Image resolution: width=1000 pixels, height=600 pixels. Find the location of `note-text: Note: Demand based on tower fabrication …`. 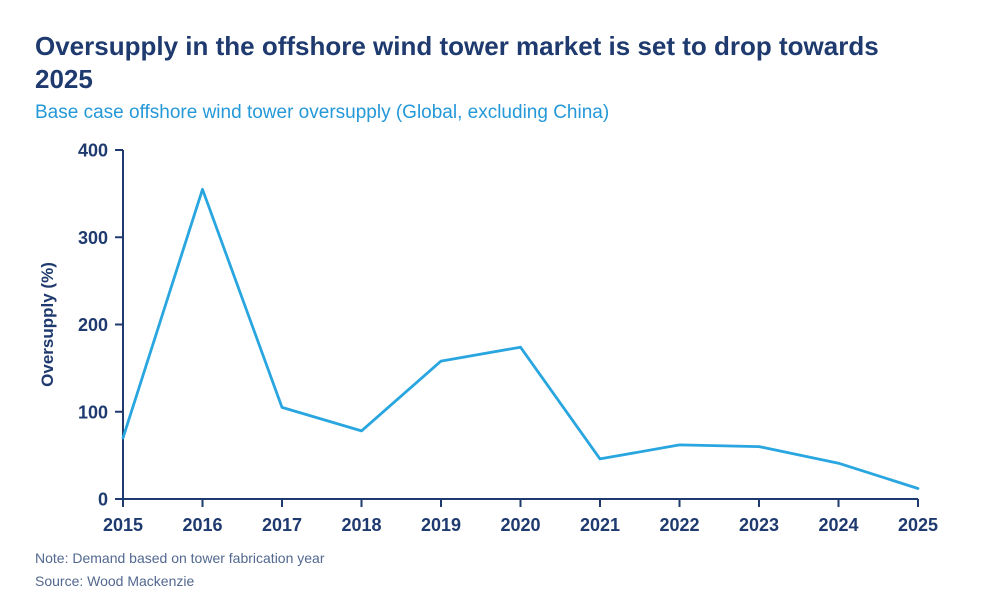

note-text: Note: Demand based on tower fabrication … is located at coordinates (180, 558).